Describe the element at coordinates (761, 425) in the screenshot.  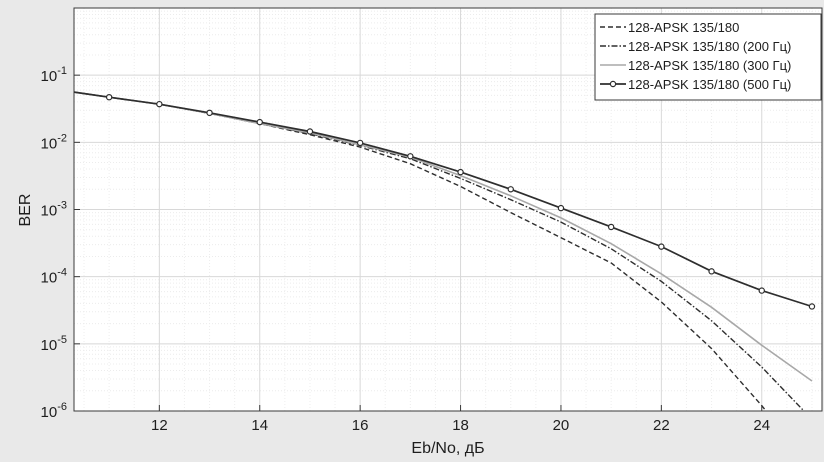
I see `x-tick-label: 24` at that location.